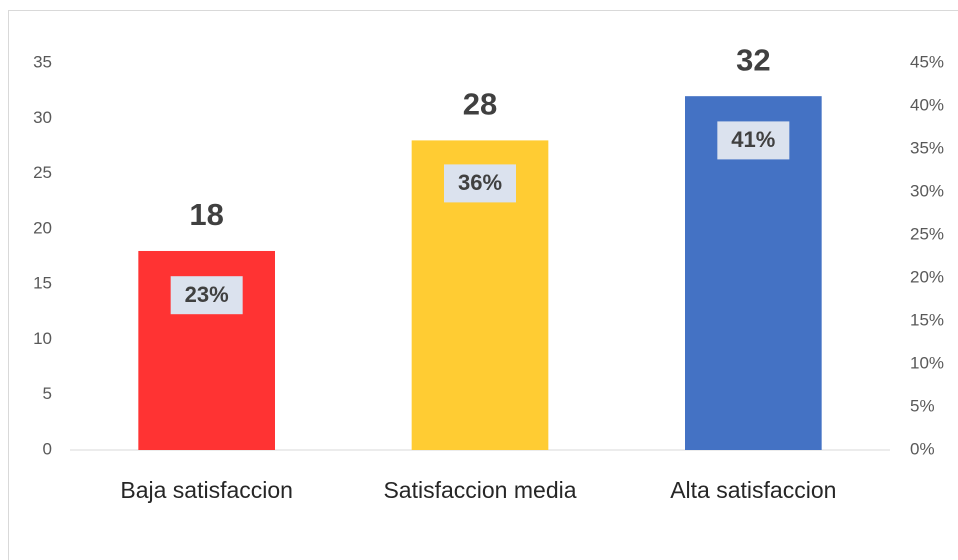 Image resolution: width=958 pixels, height=560 pixels. What do you see at coordinates (42, 338) in the screenshot?
I see `y-tick-label: 10` at bounding box center [42, 338].